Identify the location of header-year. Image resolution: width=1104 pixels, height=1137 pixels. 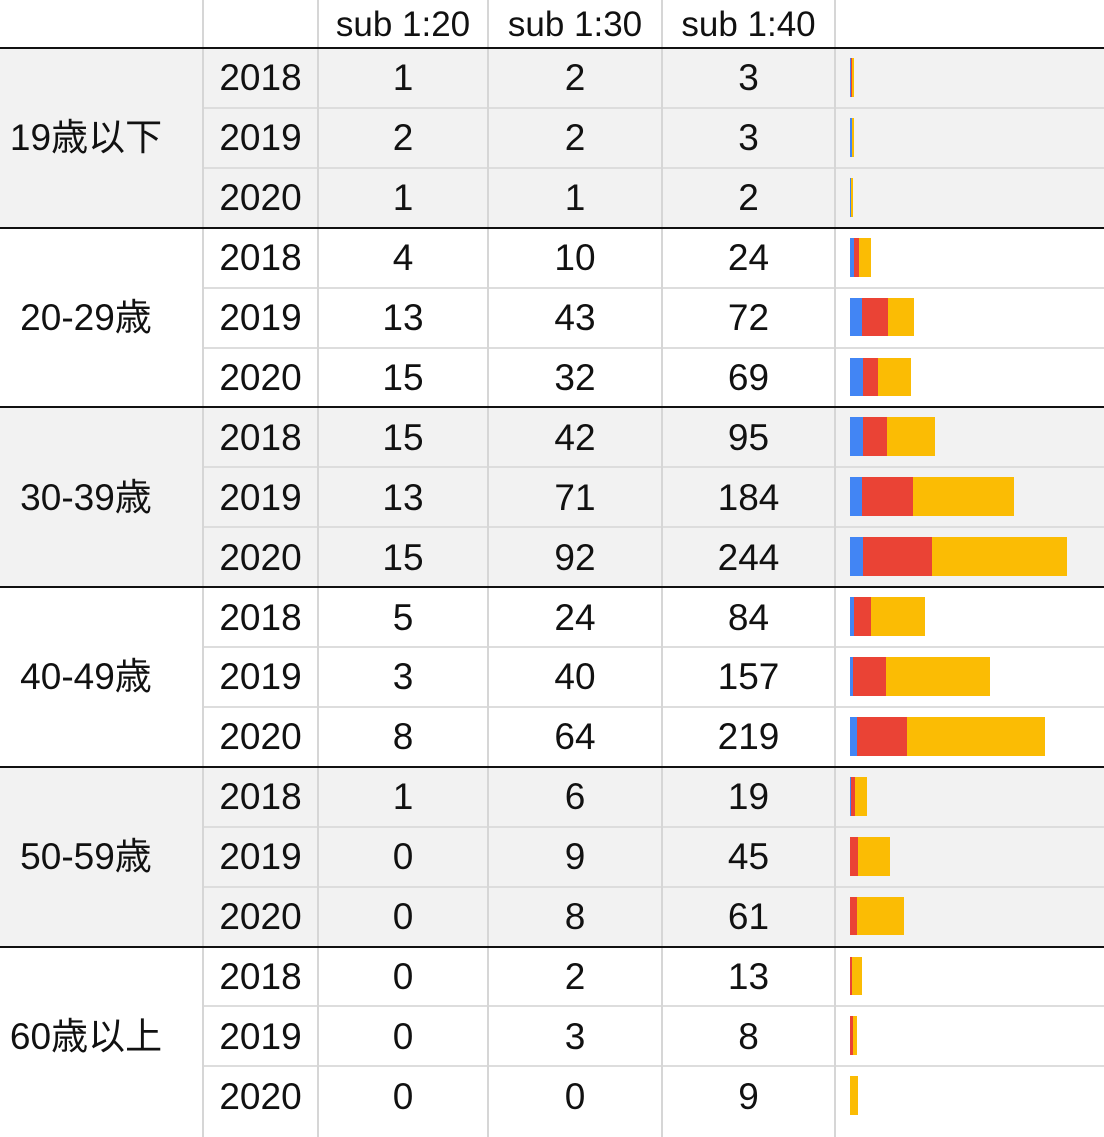
(260, 24).